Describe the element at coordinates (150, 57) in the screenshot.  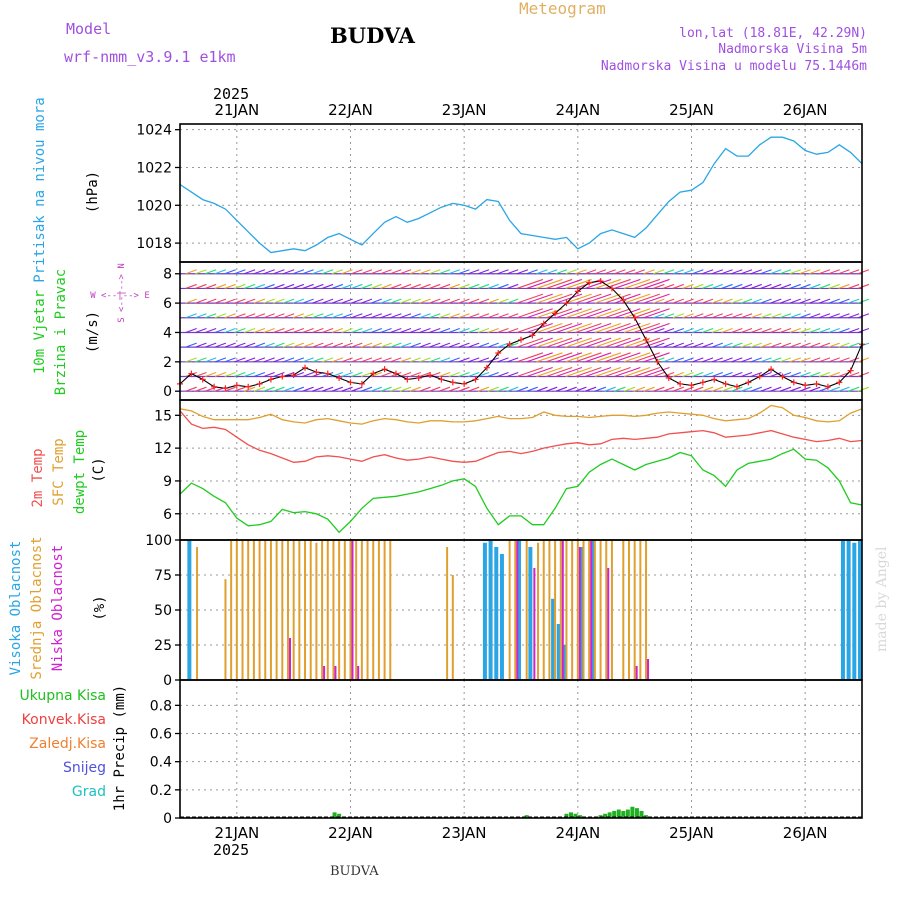
I see `model-name: wrf-nmm_v3.9.1 e1km` at that location.